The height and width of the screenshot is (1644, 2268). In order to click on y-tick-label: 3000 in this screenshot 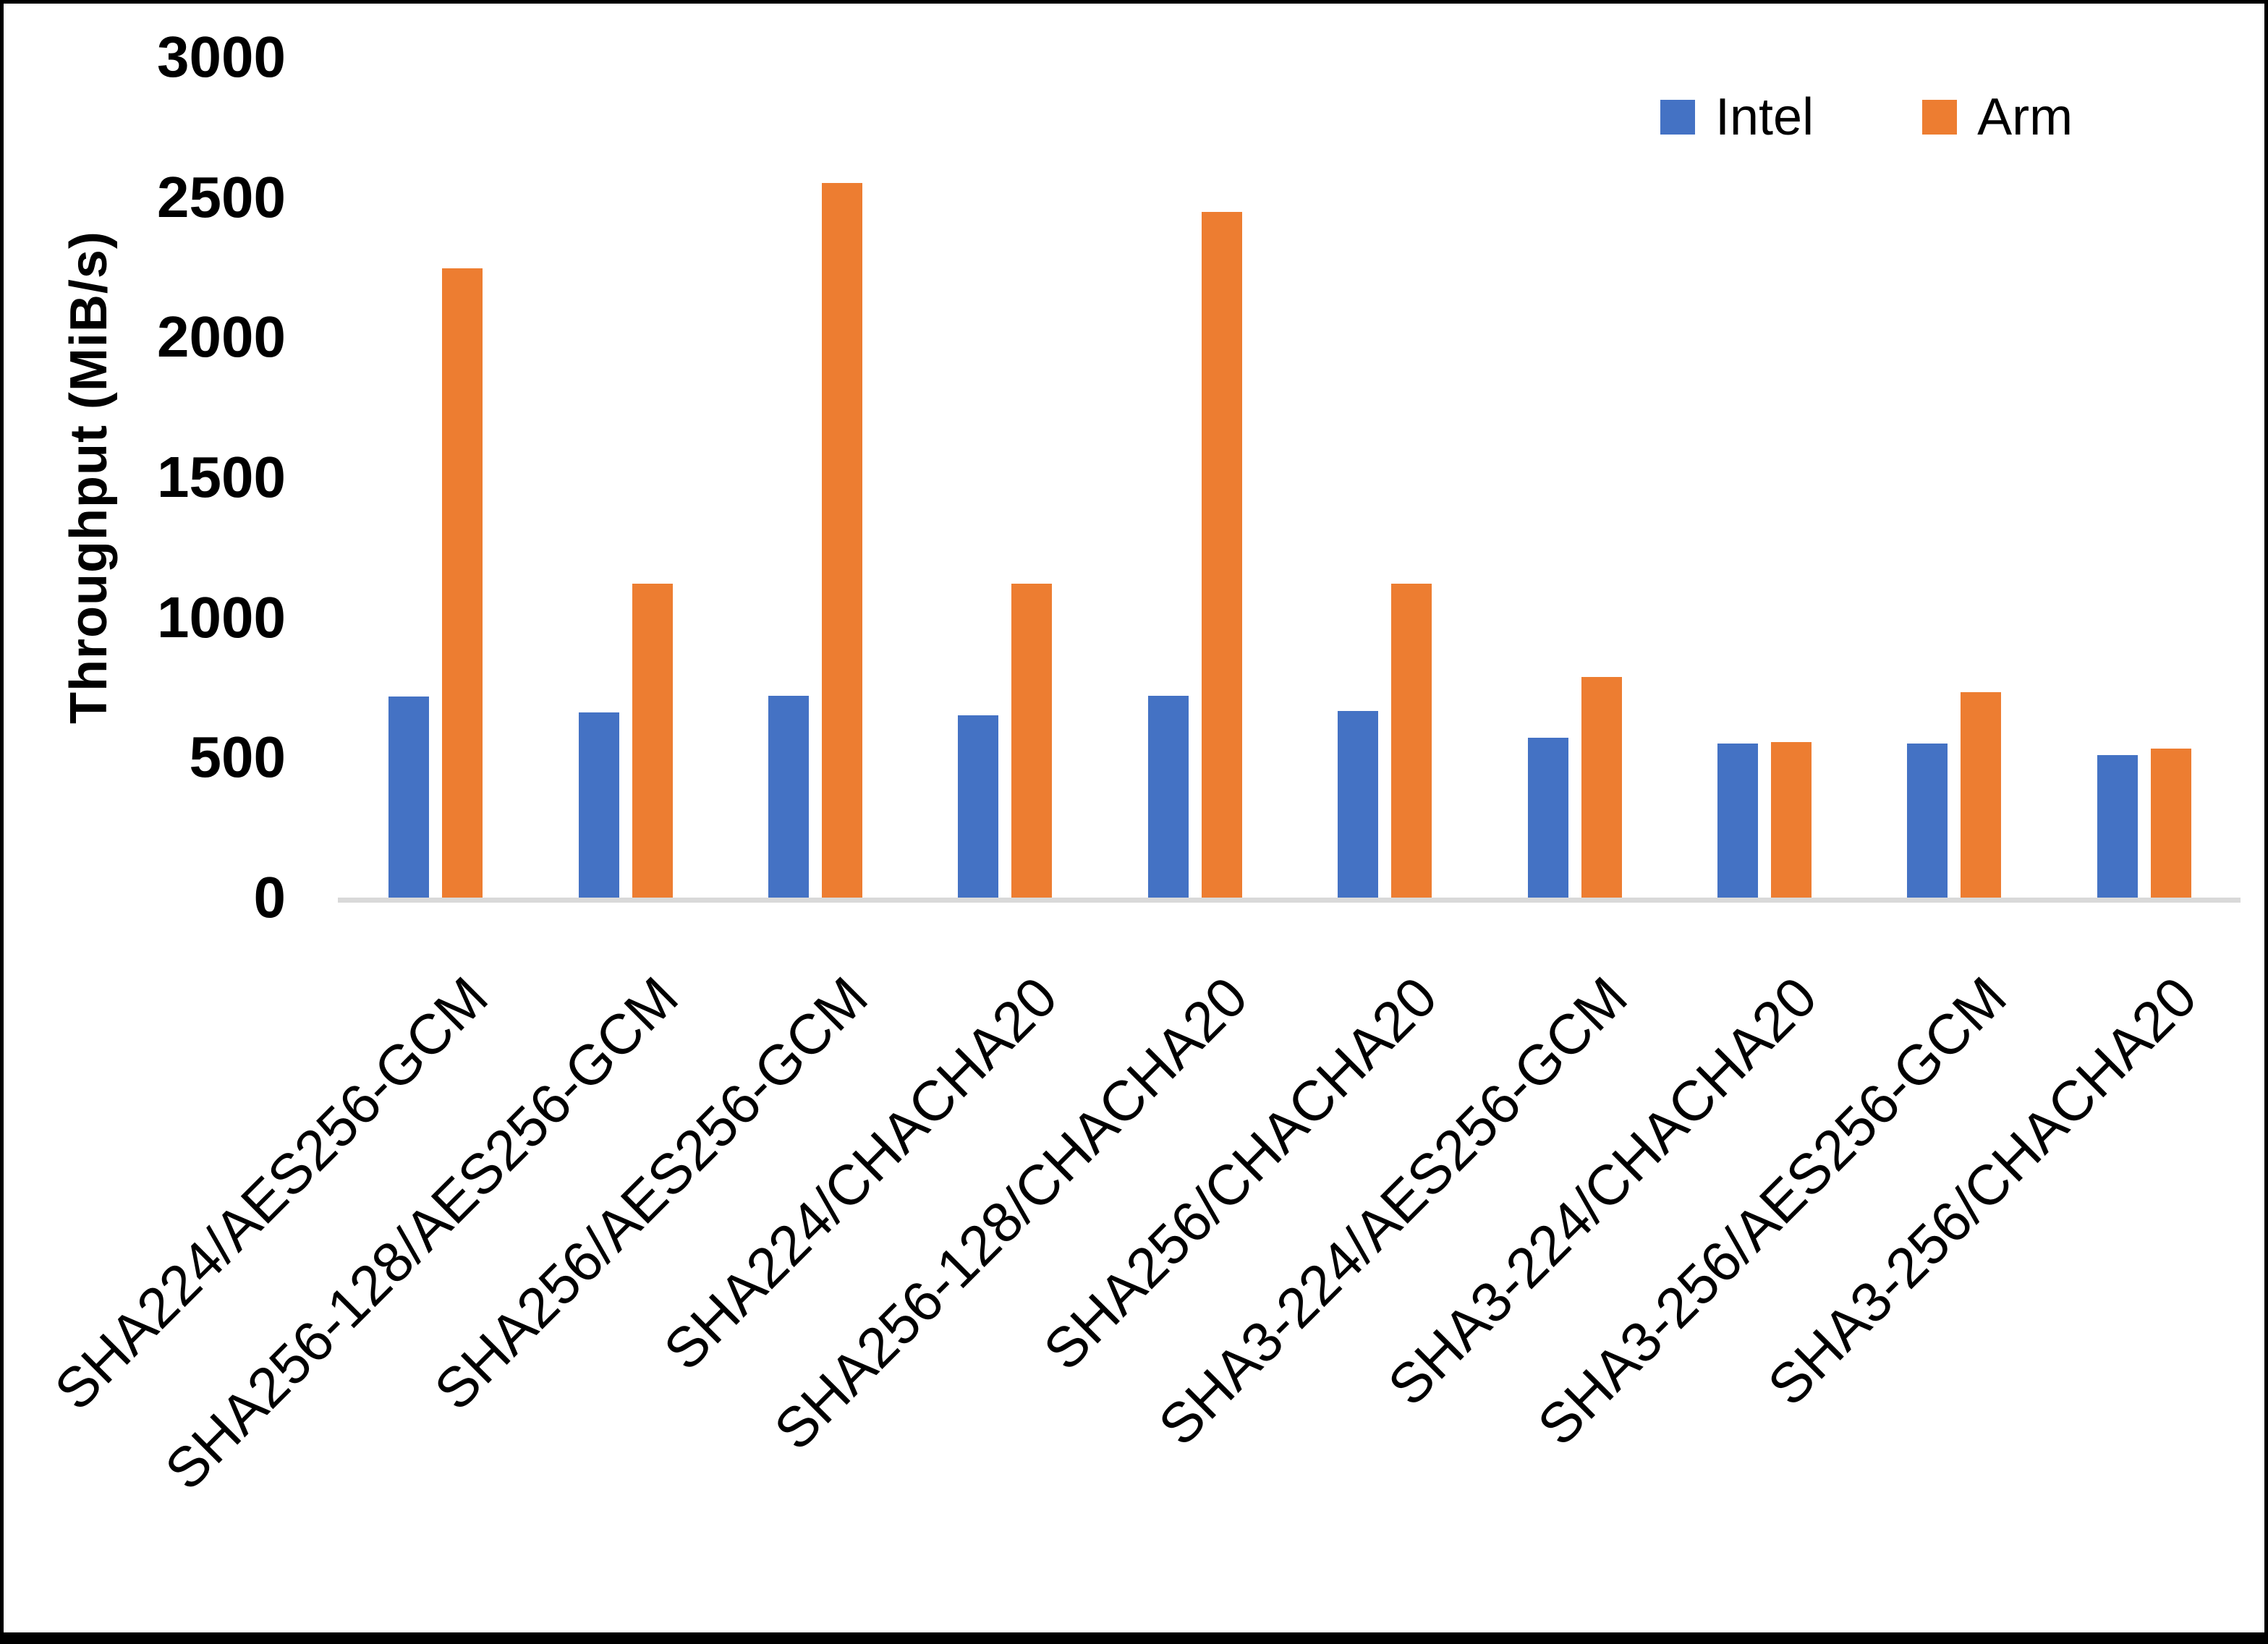, I will do `click(221, 57)`.